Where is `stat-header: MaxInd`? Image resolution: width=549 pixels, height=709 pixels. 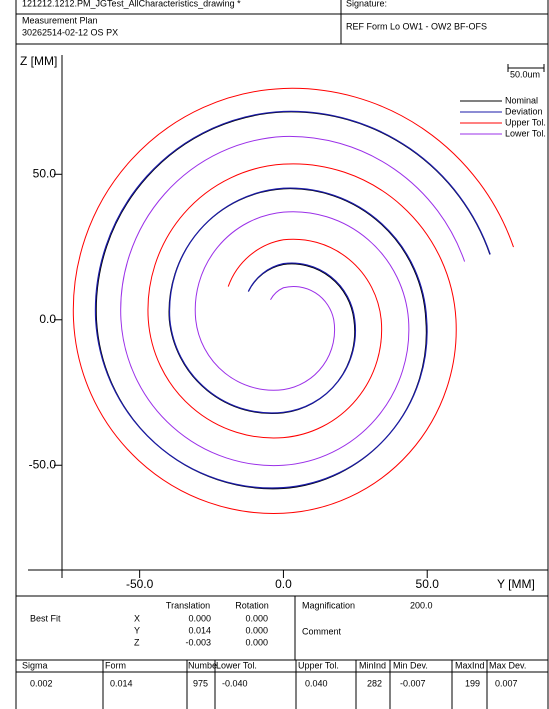 stat-header: MaxInd is located at coordinates (470, 665).